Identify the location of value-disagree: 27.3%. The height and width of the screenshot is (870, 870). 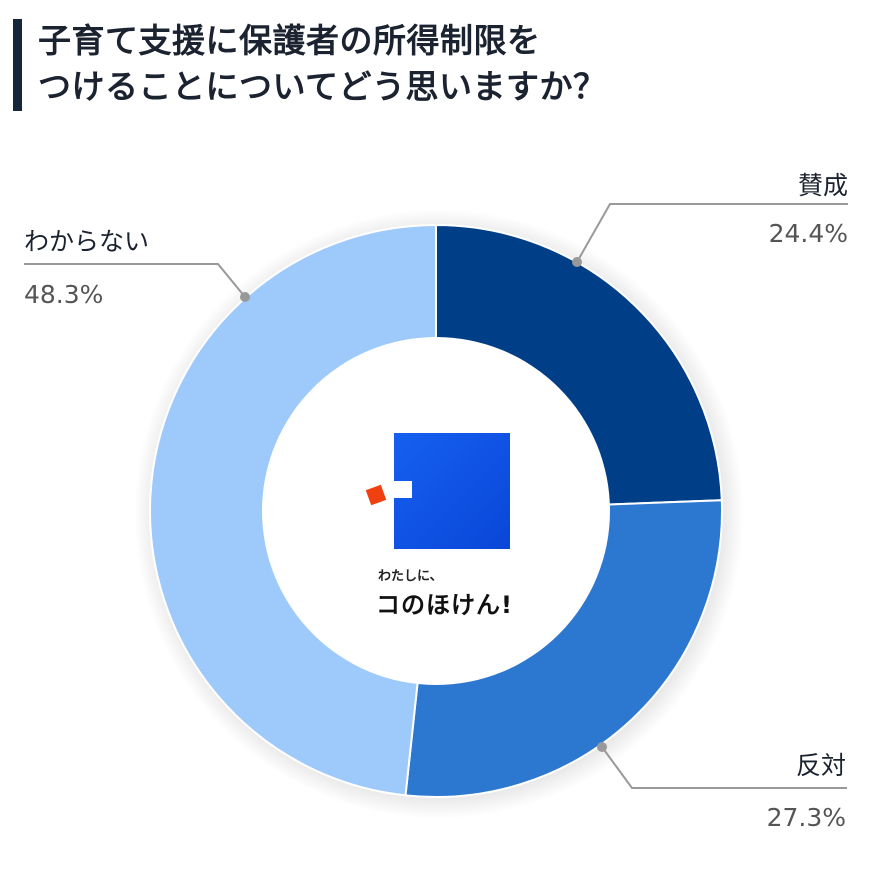
(806, 817).